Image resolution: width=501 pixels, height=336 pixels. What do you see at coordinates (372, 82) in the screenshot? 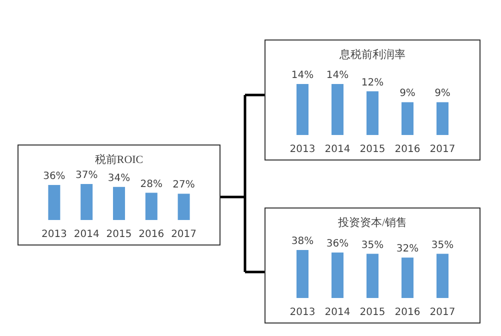
I see `data-label: 12%` at bounding box center [372, 82].